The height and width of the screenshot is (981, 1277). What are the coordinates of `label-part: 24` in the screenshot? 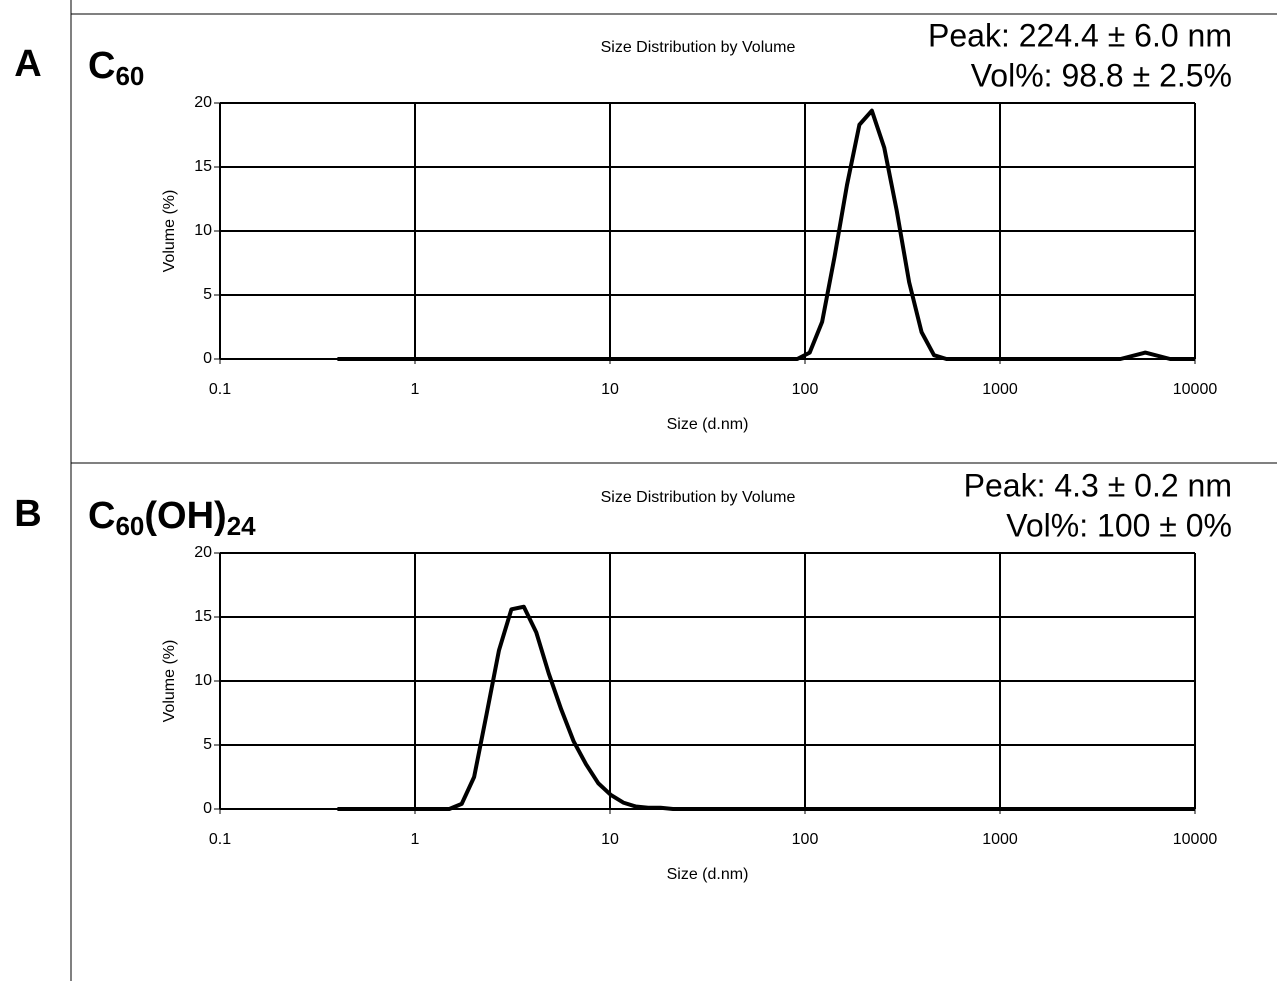 It's located at (241, 526).